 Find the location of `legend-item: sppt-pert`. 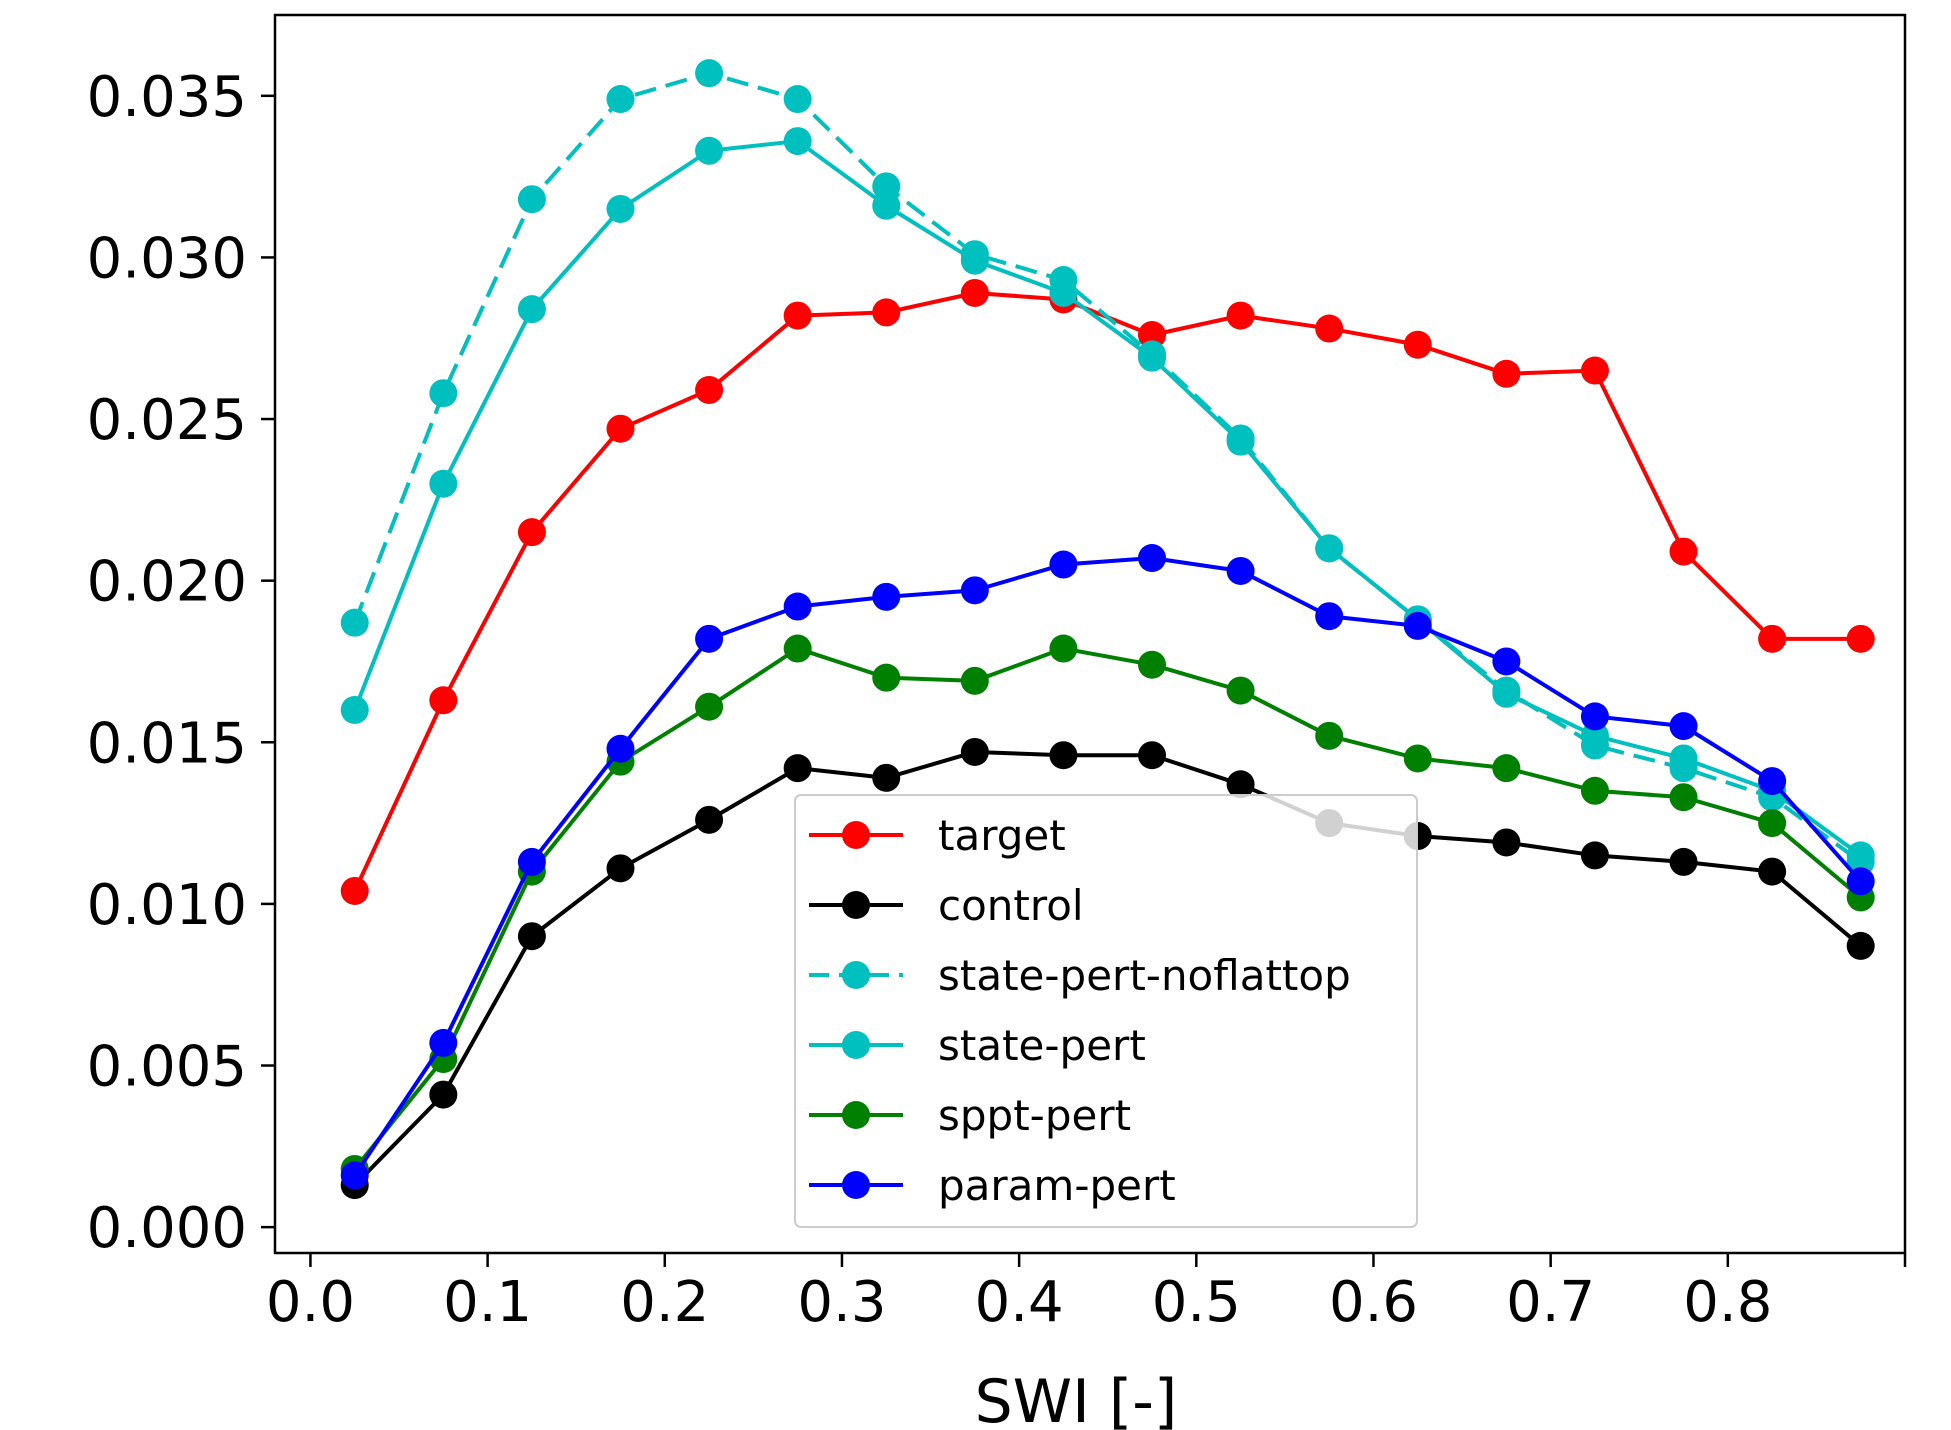

legend-item: sppt-pert is located at coordinates (970, 1115).